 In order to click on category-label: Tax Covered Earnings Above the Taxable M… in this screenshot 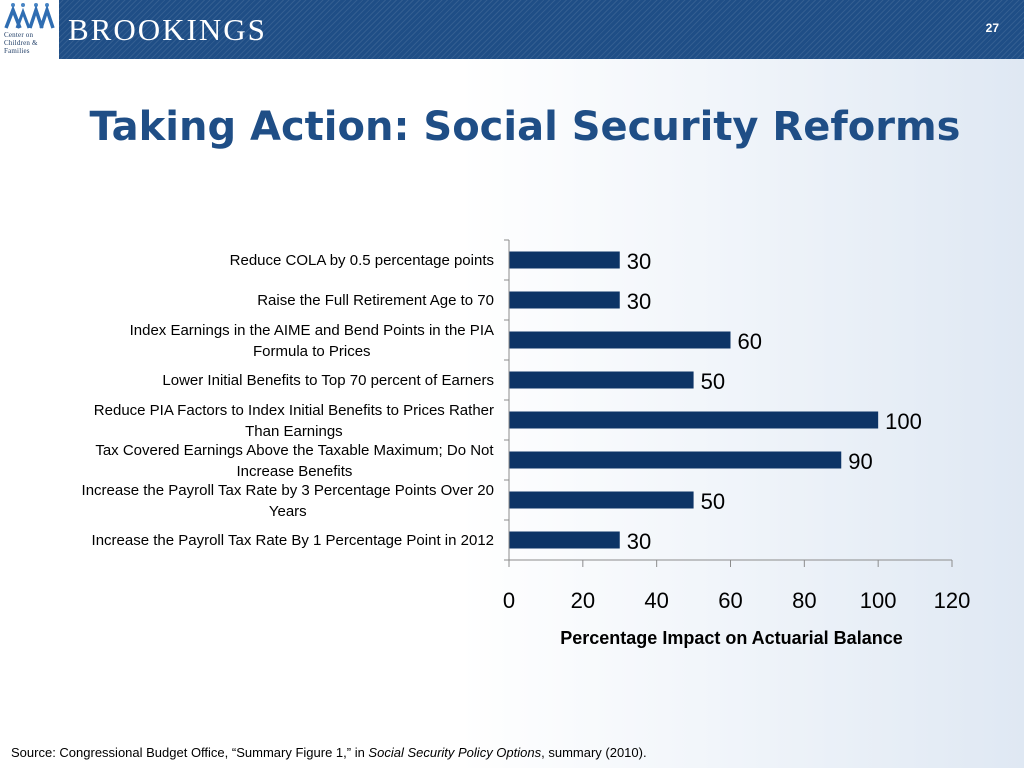, I will do `click(294, 461)`.